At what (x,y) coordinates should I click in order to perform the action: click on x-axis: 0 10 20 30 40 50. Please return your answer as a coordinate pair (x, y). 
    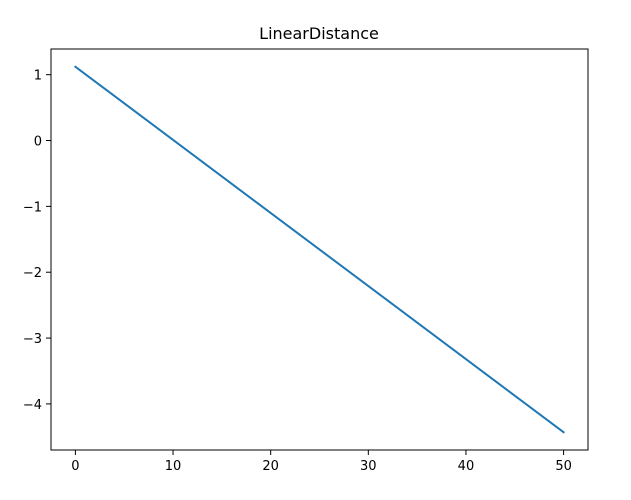
    Looking at the image, I should click on (321, 462).